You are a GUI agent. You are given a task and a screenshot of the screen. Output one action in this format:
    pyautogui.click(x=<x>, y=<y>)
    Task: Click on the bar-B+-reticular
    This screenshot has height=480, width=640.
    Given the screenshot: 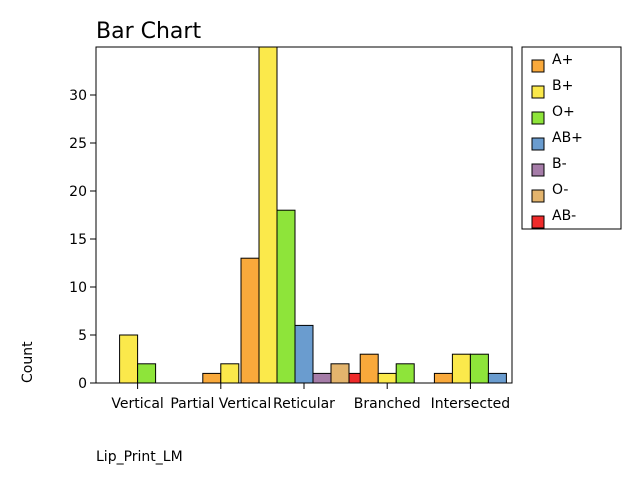 What is the action you would take?
    pyautogui.click(x=268, y=215)
    